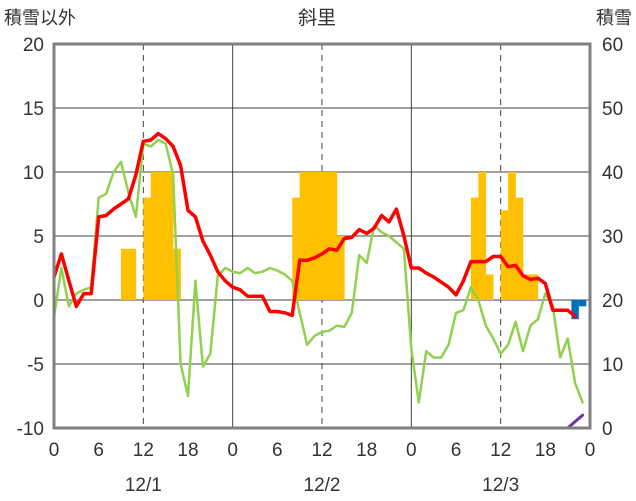  I want to click on right-tick-label: 20, so click(612, 301).